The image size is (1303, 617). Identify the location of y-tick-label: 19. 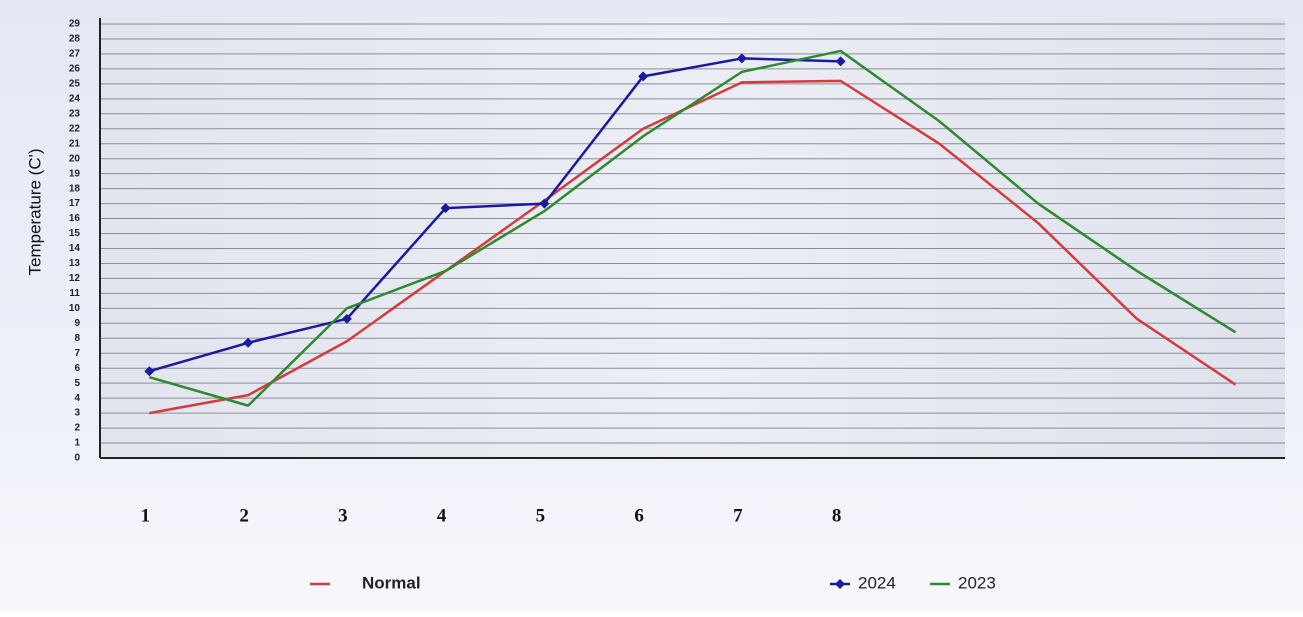
(75, 173).